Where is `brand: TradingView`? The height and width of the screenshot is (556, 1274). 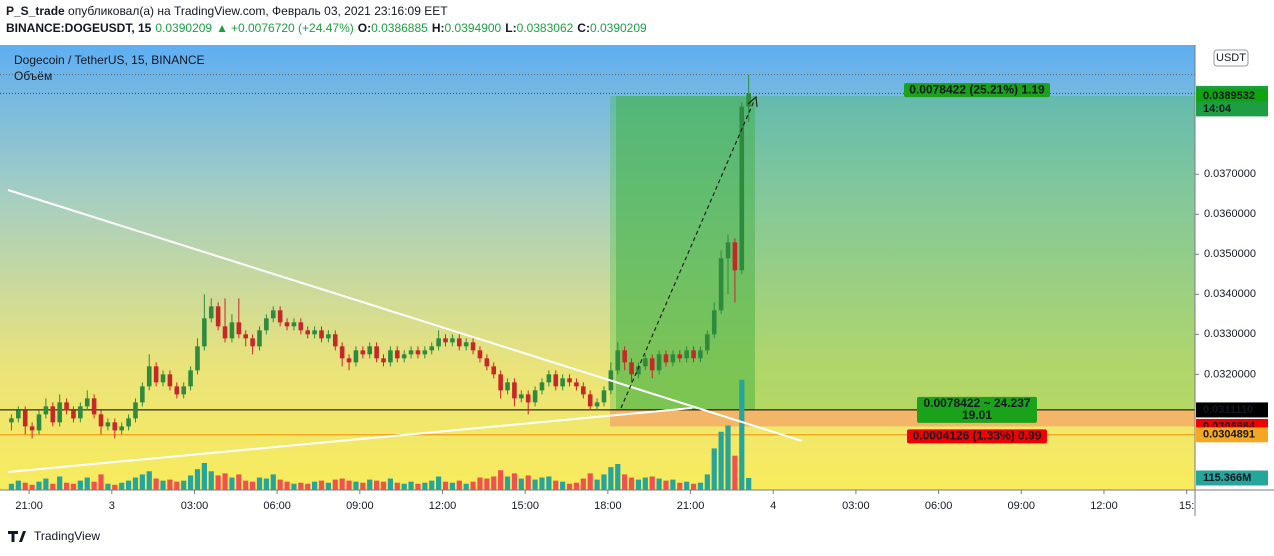 brand: TradingView is located at coordinates (67, 536).